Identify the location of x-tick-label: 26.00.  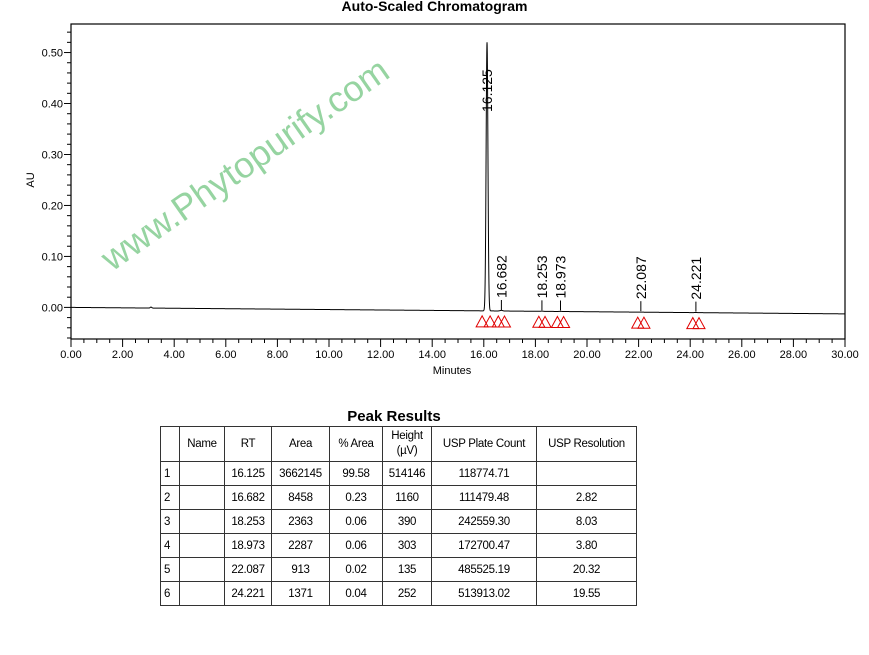
(742, 355).